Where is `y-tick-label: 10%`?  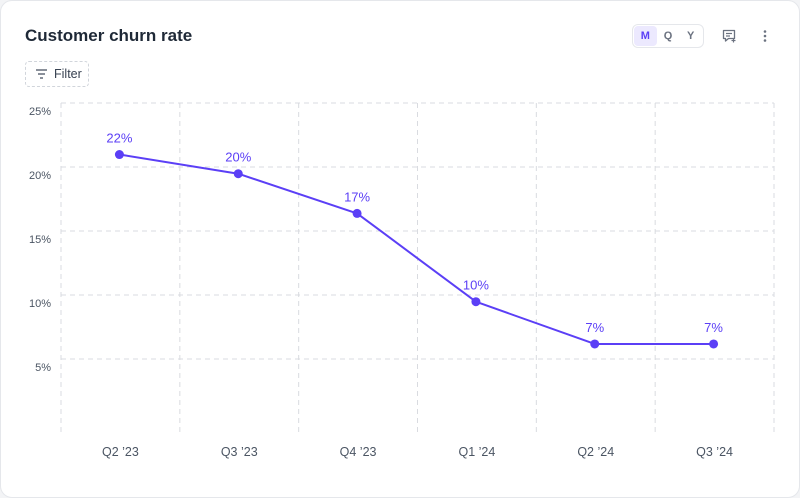 y-tick-label: 10% is located at coordinates (40, 304).